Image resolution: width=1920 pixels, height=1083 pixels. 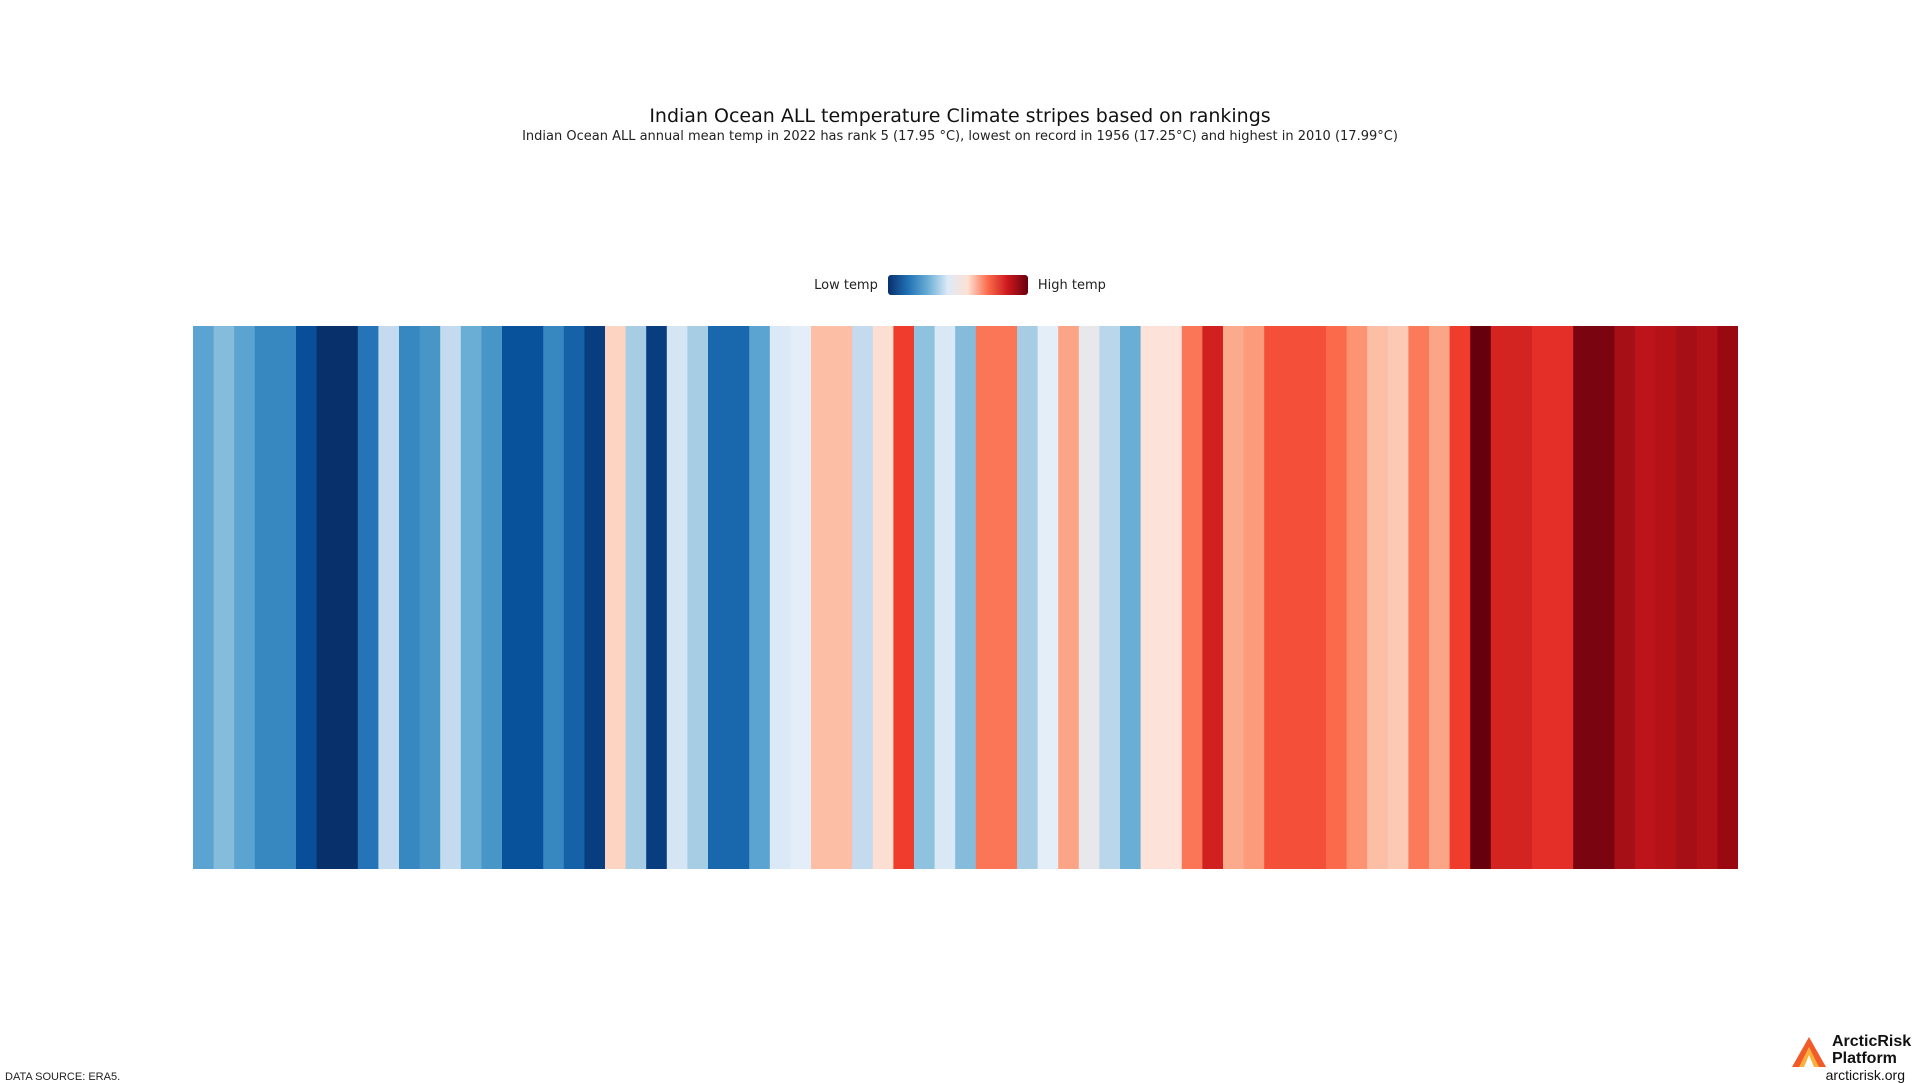 What do you see at coordinates (63, 1077) in the screenshot?
I see `data-source-note: DATA SOURCE: ERA5.` at bounding box center [63, 1077].